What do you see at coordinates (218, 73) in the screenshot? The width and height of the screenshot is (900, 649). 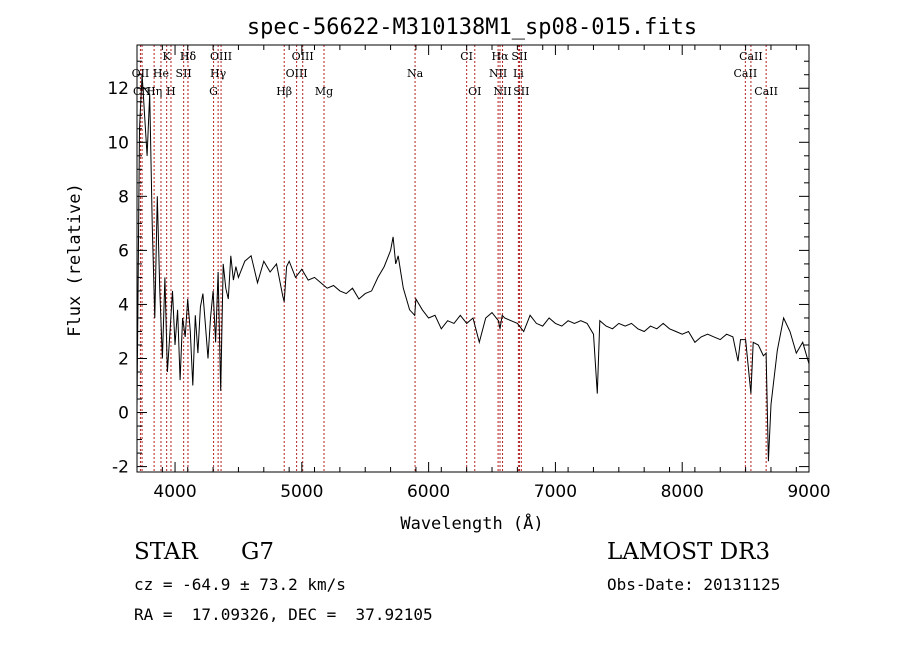 I see `line-label-12: Hγ` at bounding box center [218, 73].